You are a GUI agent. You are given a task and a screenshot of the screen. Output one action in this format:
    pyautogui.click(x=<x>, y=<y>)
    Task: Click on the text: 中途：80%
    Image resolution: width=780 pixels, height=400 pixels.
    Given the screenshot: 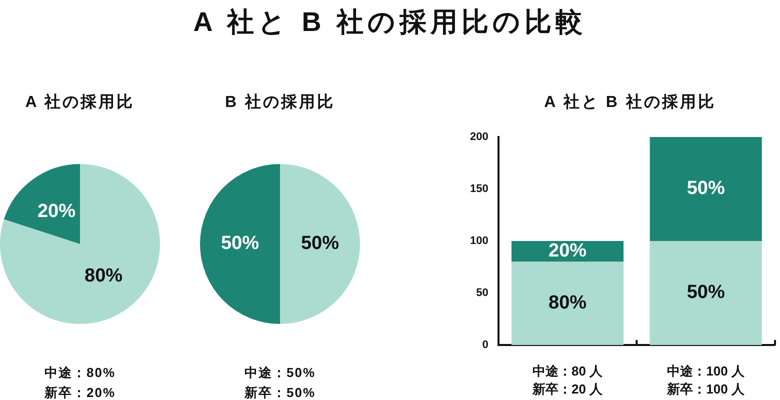 What is the action you would take?
    pyautogui.click(x=80, y=373)
    